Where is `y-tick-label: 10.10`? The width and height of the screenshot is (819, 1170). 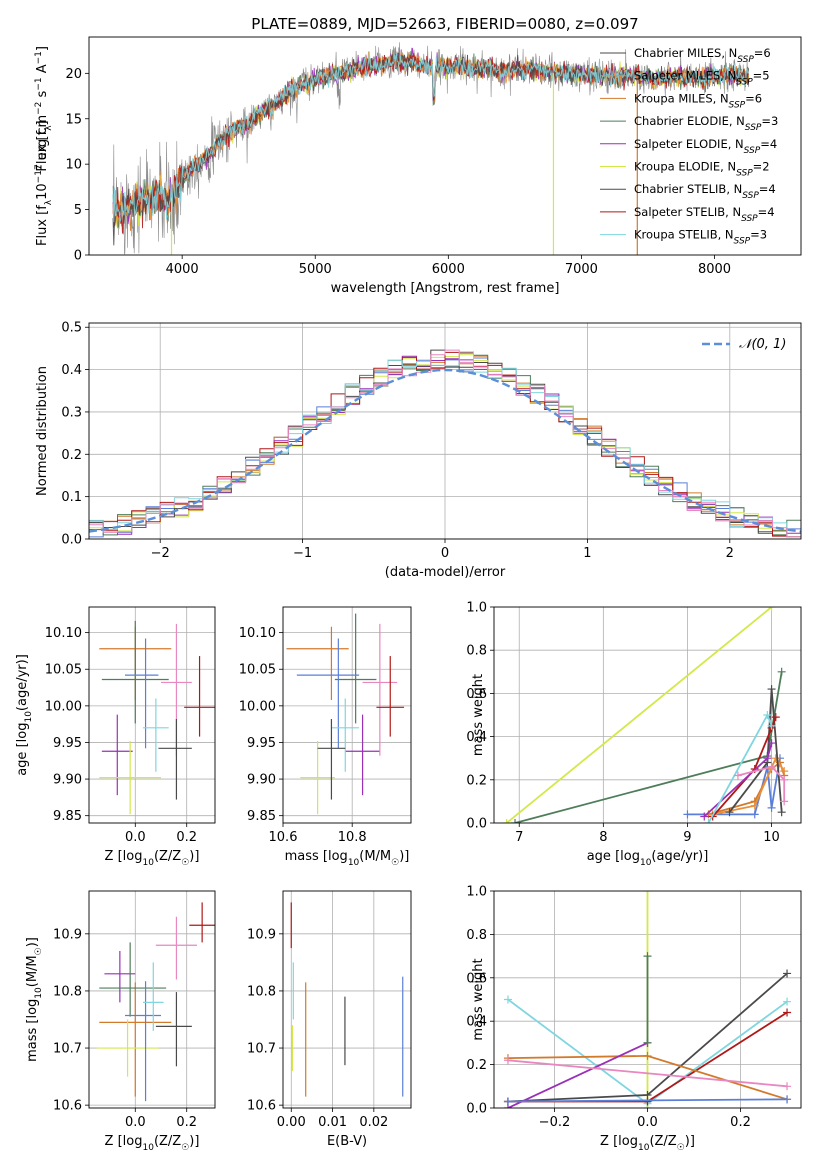
y-tick-label: 10.10 is located at coordinates (63, 633).